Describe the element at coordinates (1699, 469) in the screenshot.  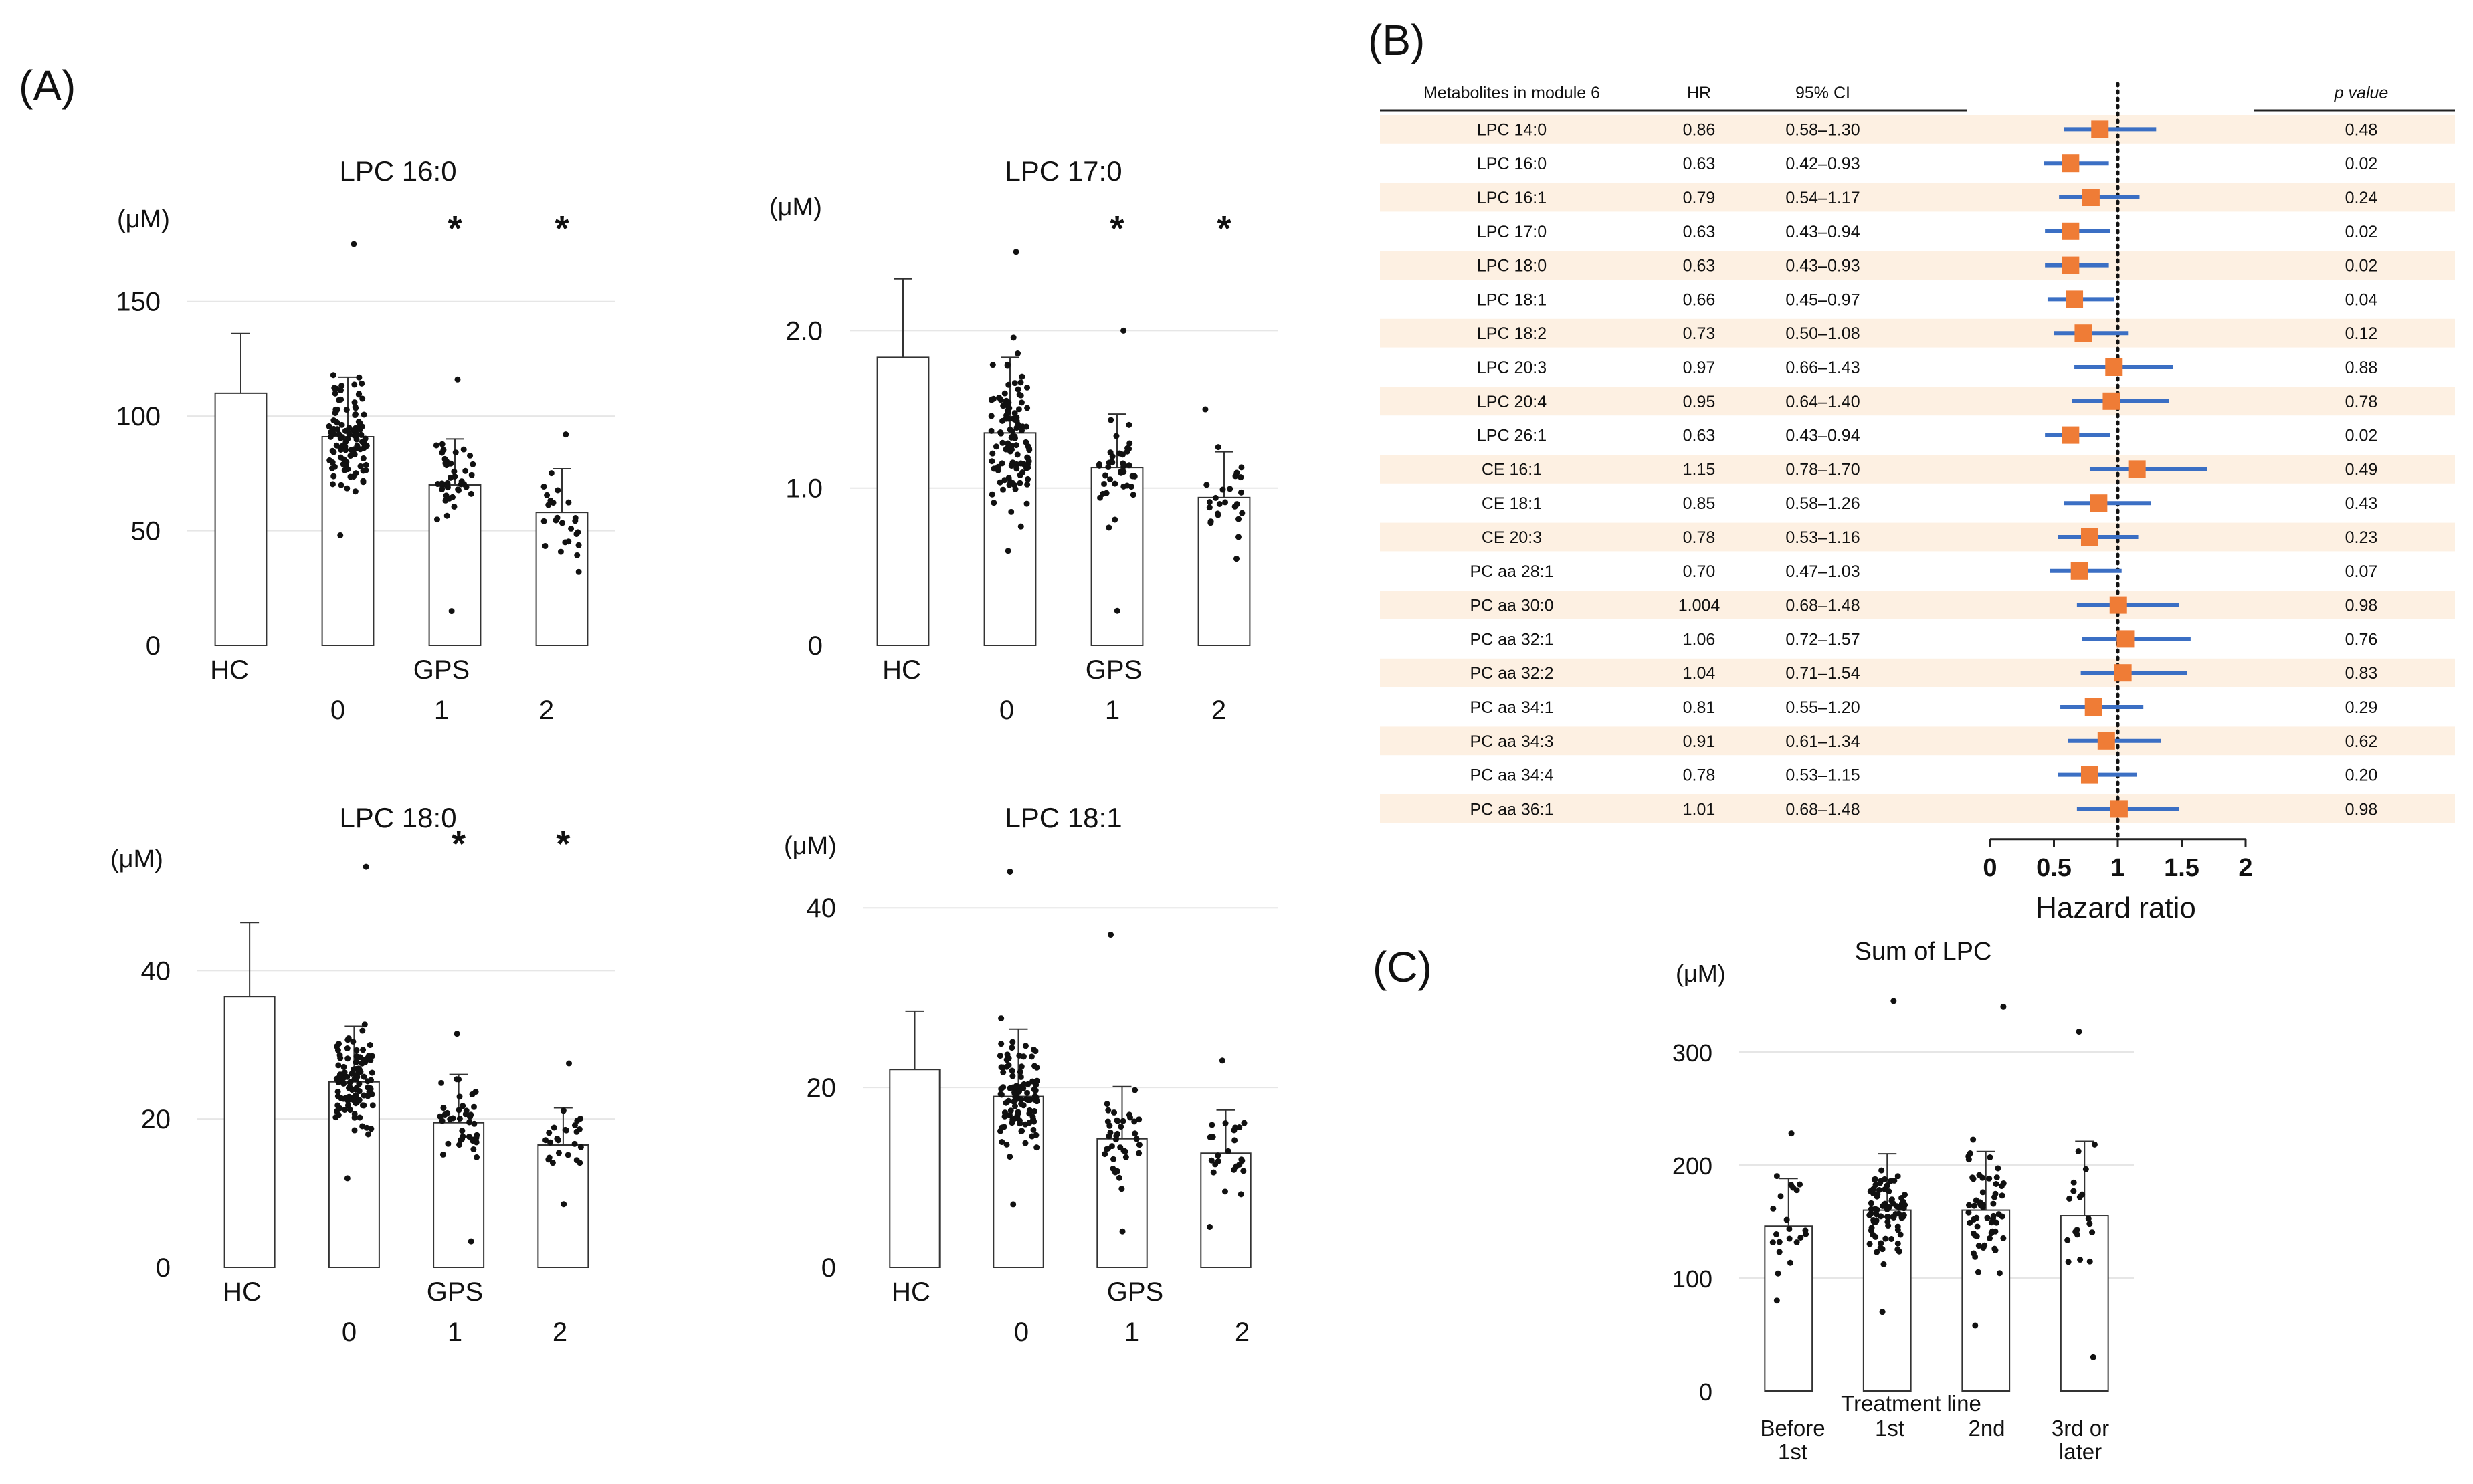
I see `hr-value: 1.15` at that location.